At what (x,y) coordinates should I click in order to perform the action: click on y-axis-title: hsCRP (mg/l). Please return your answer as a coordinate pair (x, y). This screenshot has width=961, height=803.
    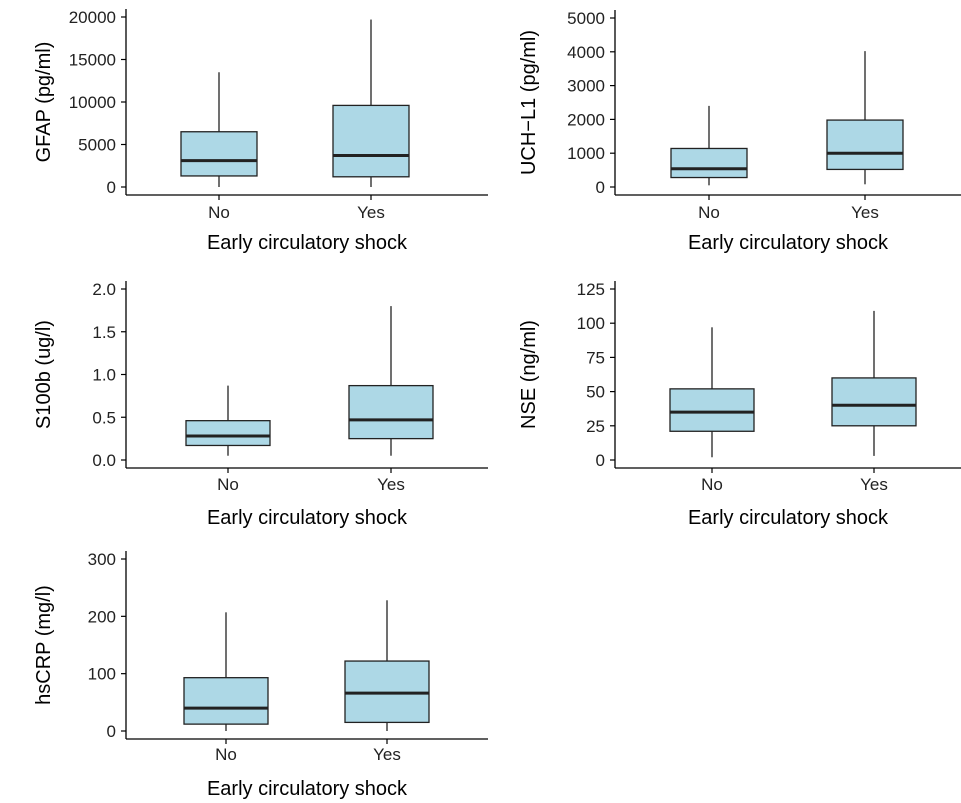
    Looking at the image, I should click on (44, 645).